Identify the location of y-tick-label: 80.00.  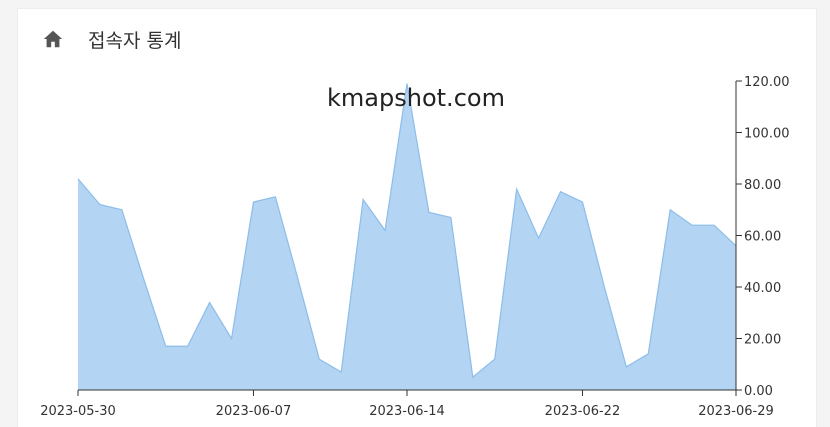
(762, 185).